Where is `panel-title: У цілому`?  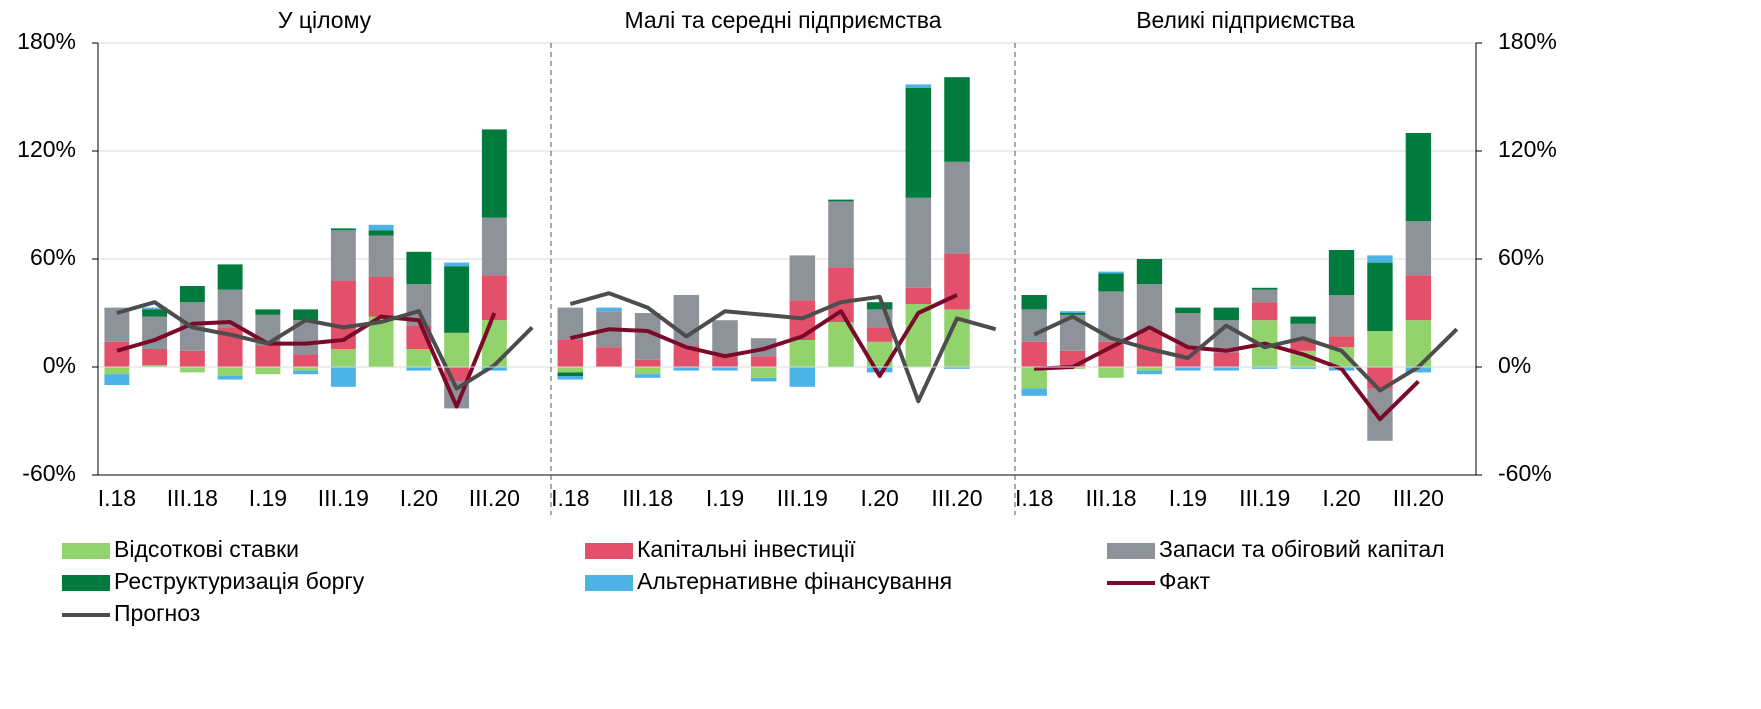
panel-title: У цілому is located at coordinates (325, 20).